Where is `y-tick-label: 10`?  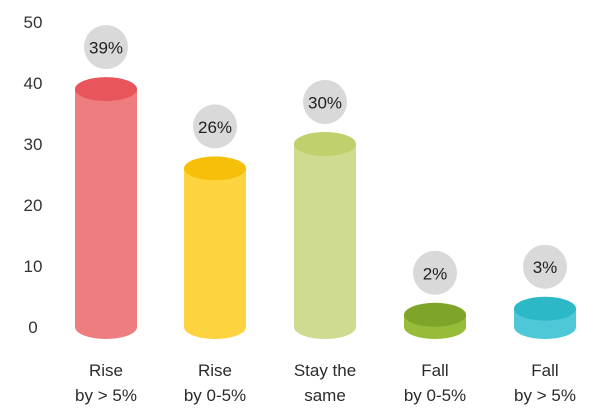 y-tick-label: 10 is located at coordinates (33, 266).